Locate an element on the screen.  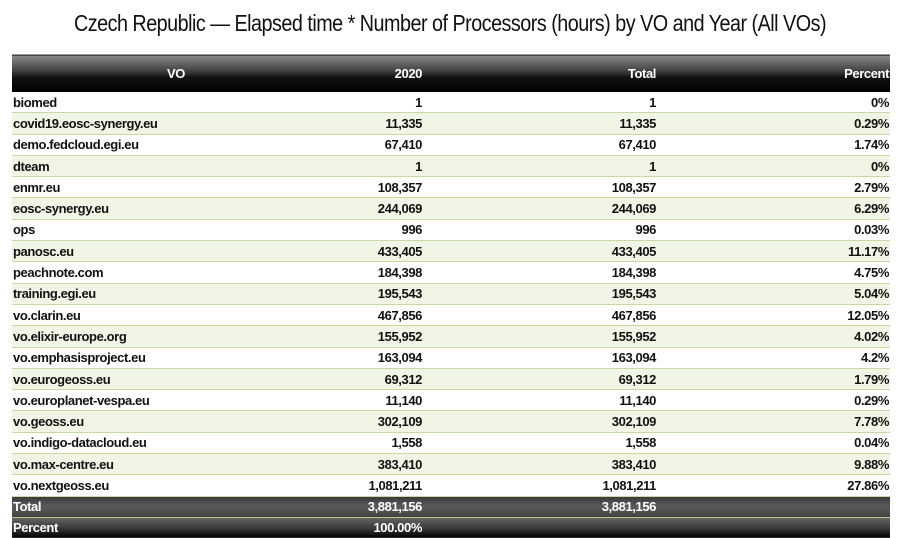
vo-cell: peachnote.com is located at coordinates (176, 272).